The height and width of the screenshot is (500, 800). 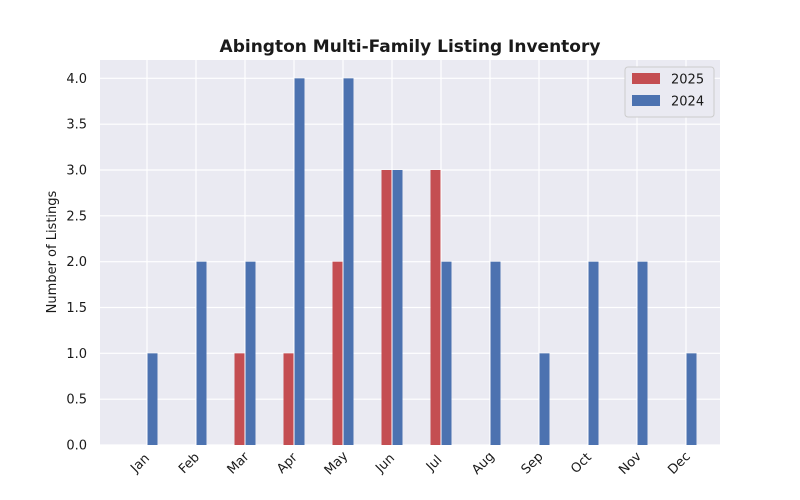 What do you see at coordinates (691, 399) in the screenshot?
I see `bar-2024-Dec` at bounding box center [691, 399].